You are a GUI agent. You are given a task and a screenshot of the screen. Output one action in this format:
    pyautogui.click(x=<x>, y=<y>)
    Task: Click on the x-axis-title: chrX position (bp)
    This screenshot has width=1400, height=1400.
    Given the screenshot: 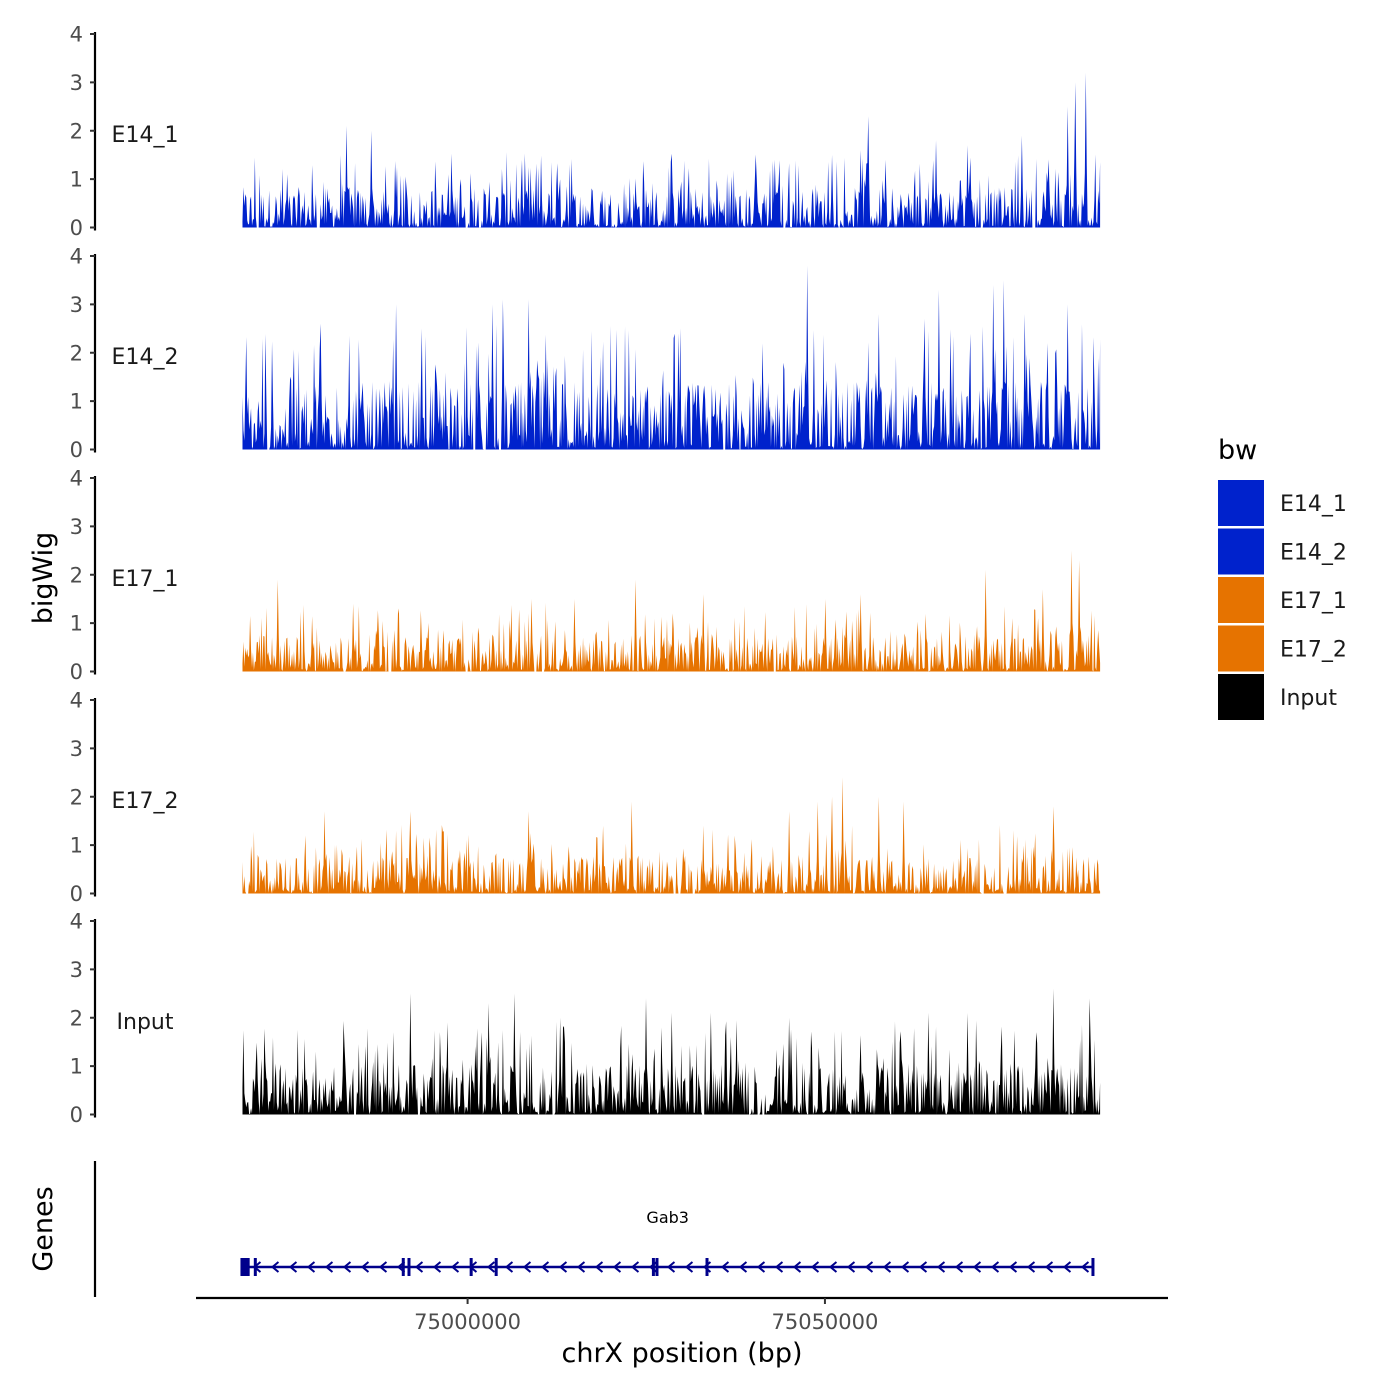 What is the action you would take?
    pyautogui.click(x=681, y=1353)
    